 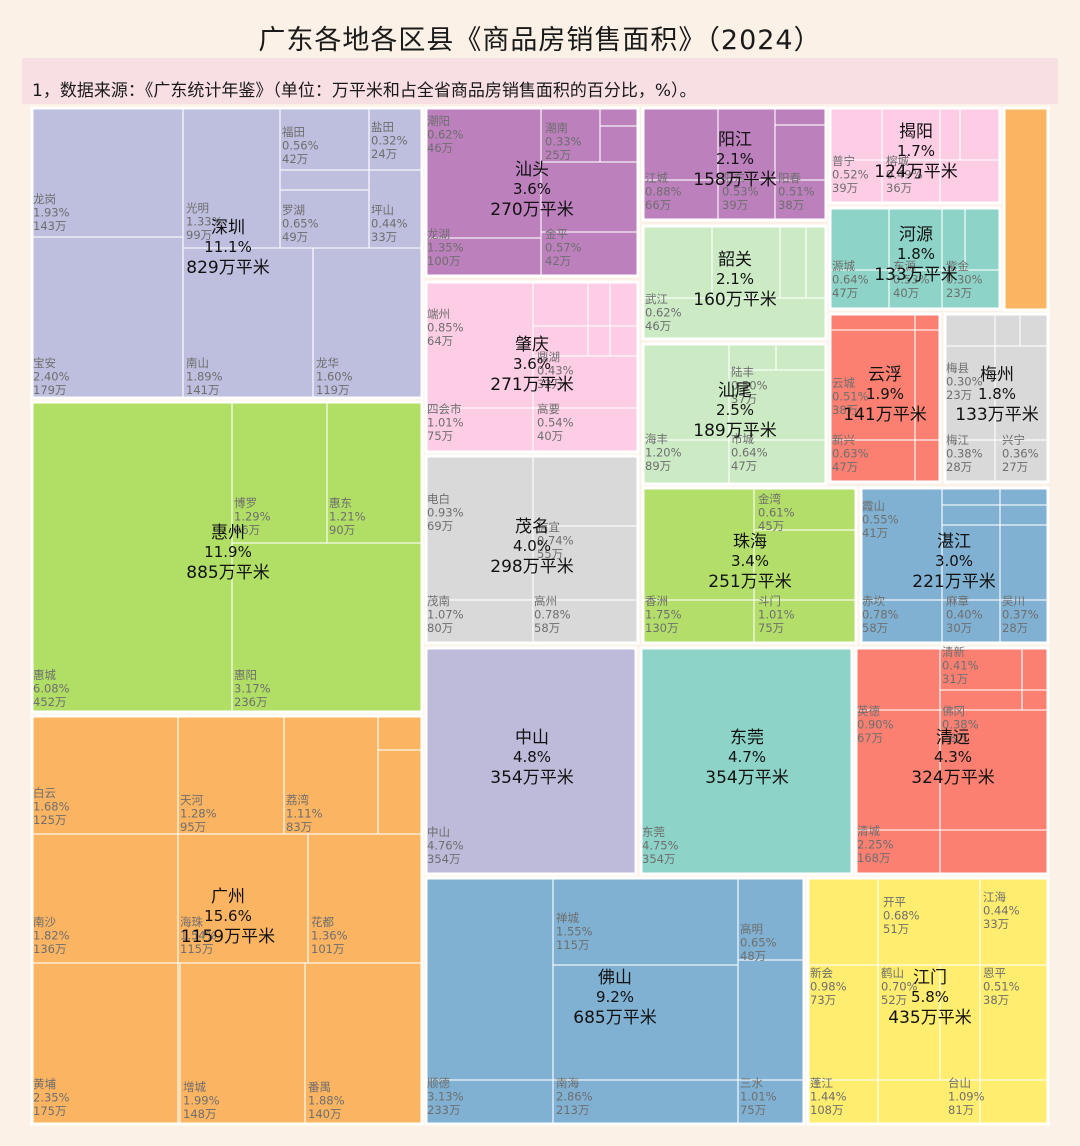 What do you see at coordinates (875, 845) in the screenshot?
I see `district-pct: 2.25%` at bounding box center [875, 845].